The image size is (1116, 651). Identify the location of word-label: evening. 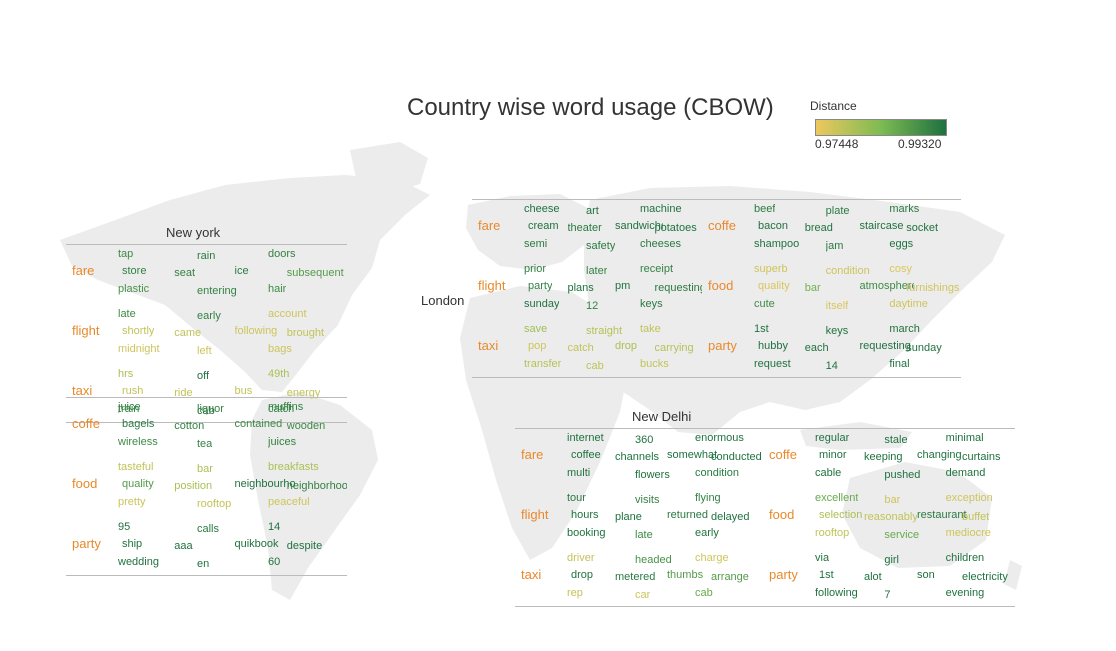
(965, 593).